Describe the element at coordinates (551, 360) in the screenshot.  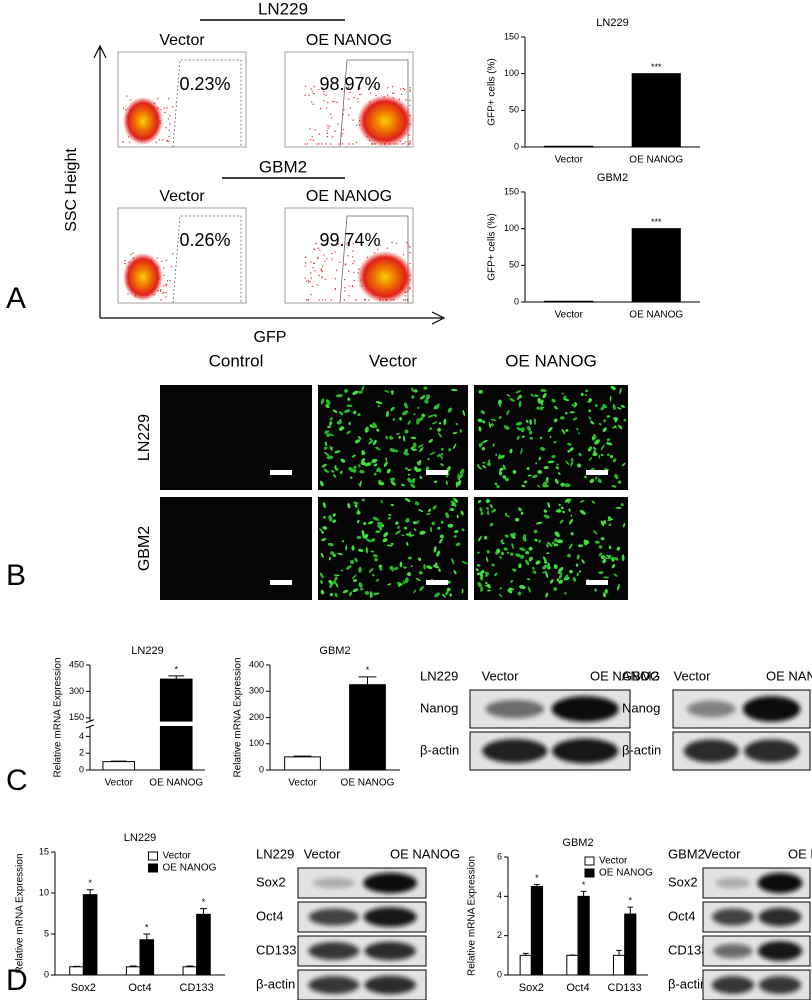
I see `column-label: OE NANOG` at that location.